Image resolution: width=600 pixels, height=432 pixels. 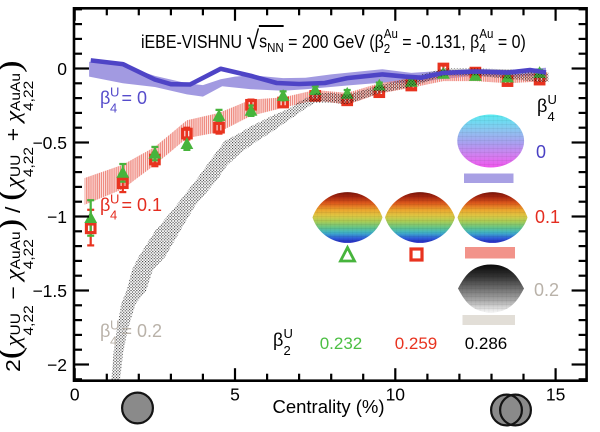 I want to click on svg-text: = 0.2, so click(x=142, y=331).